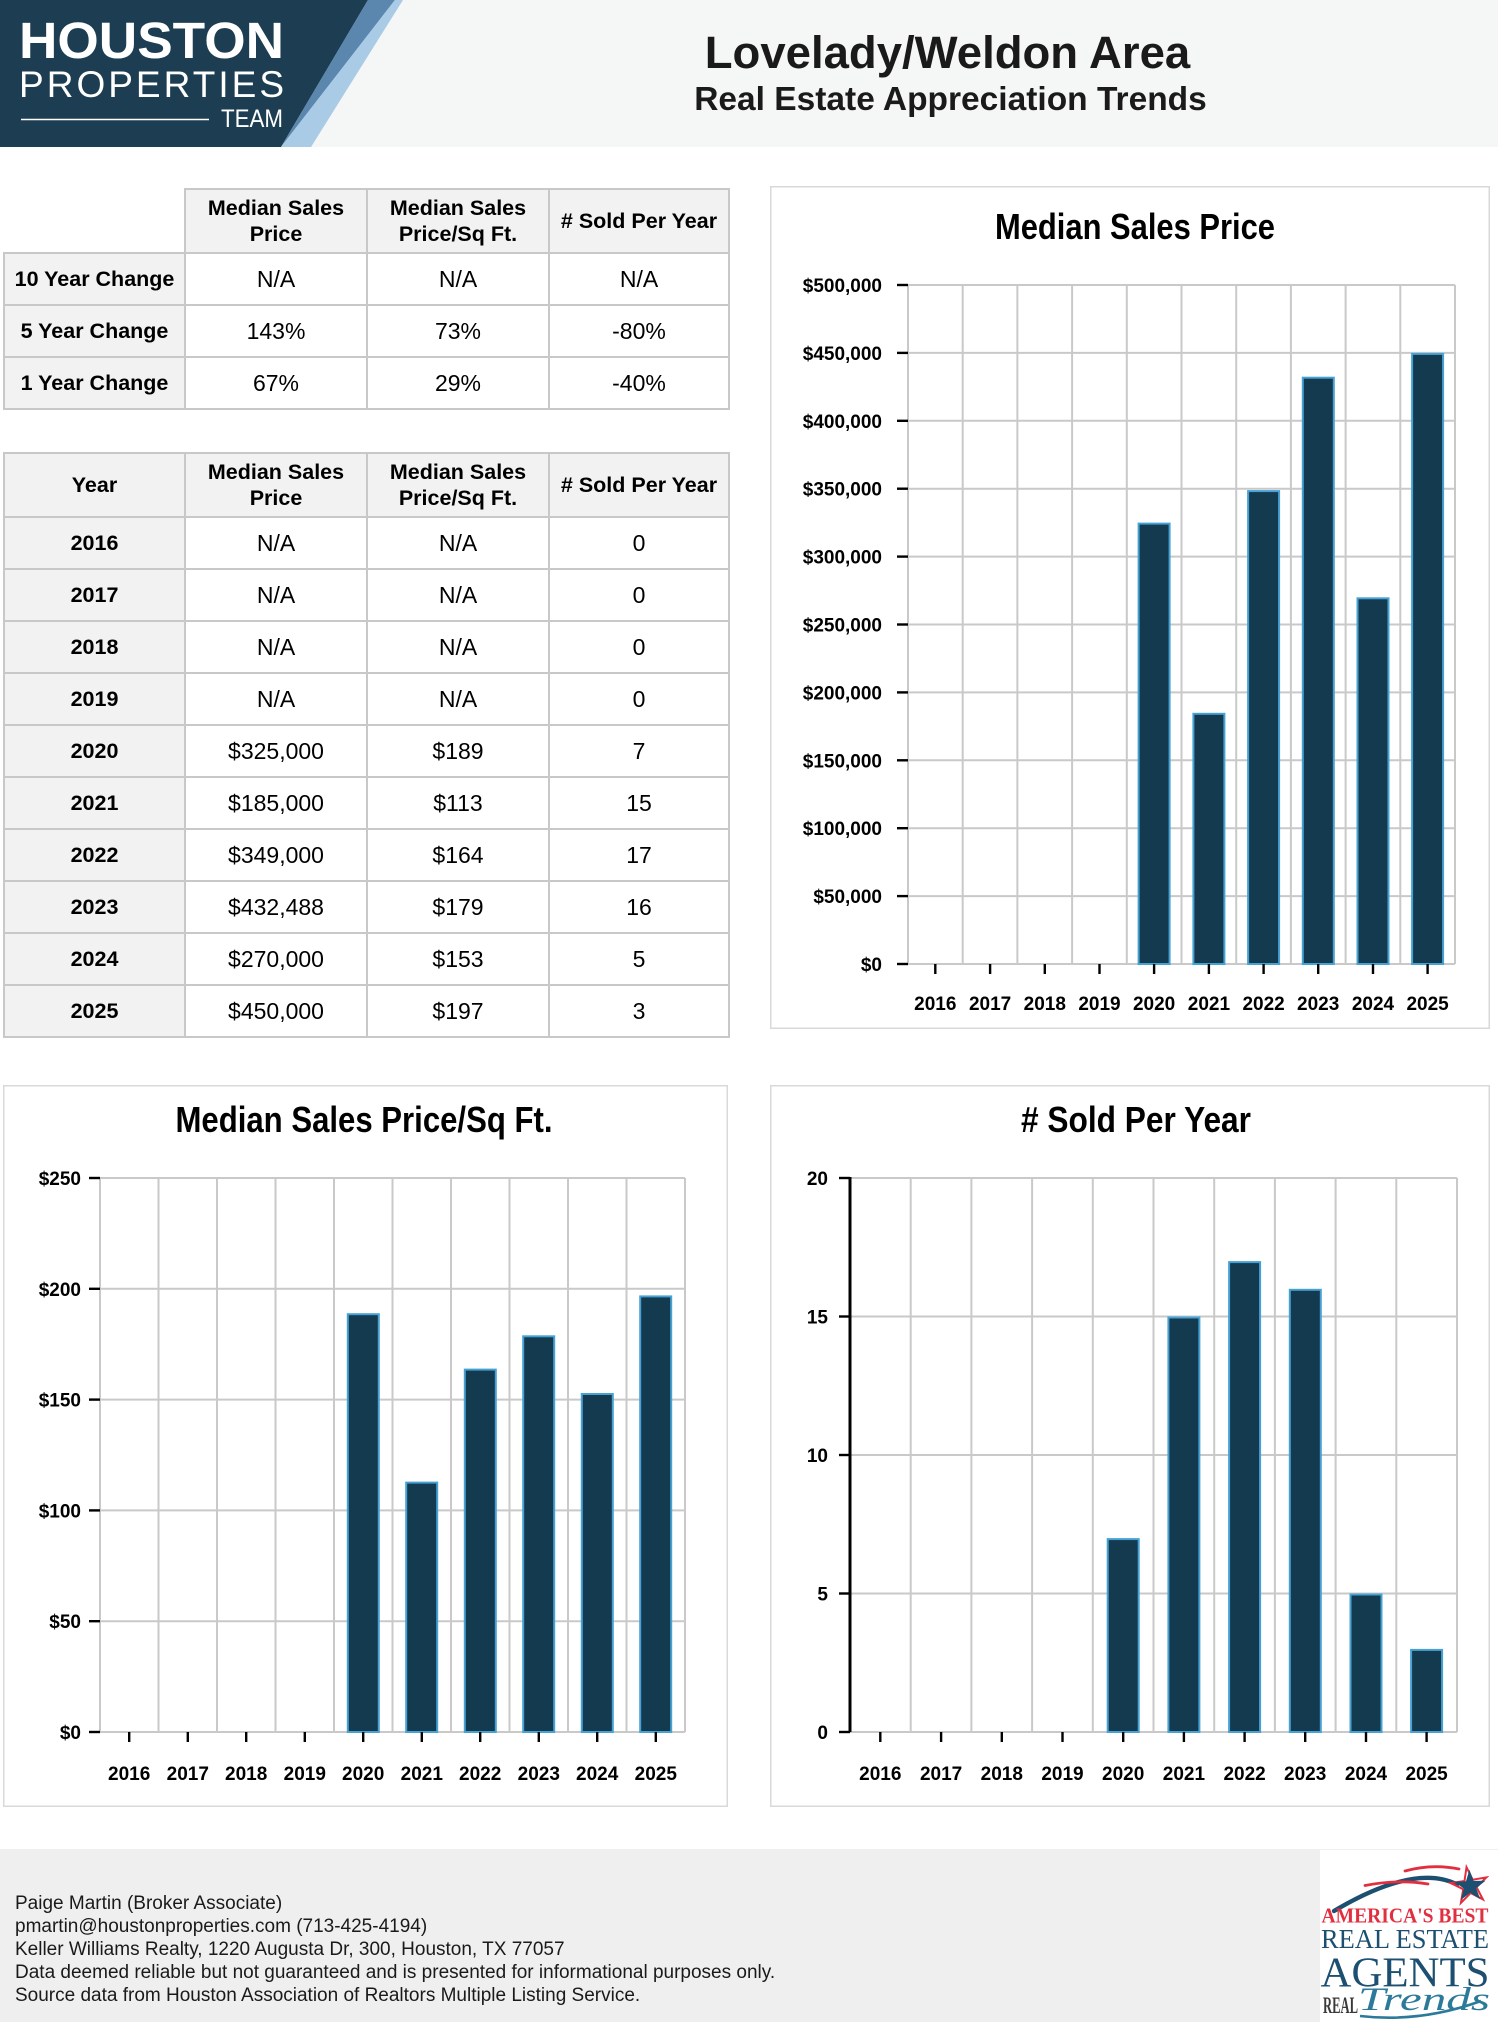  I want to click on svg-text: $250, so click(60, 1179).